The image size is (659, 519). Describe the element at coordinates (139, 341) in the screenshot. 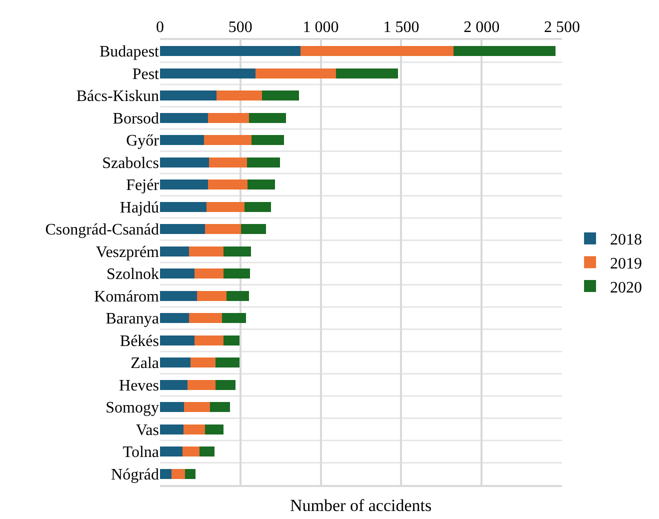

I see `y-tick-label: Békés` at that location.